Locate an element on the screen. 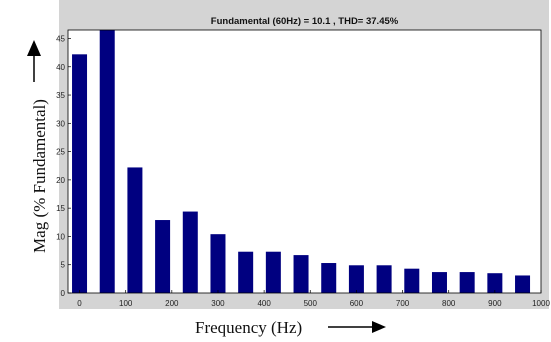 Image resolution: width=551 pixels, height=342 pixels. x-tick-label: 500 is located at coordinates (311, 303).